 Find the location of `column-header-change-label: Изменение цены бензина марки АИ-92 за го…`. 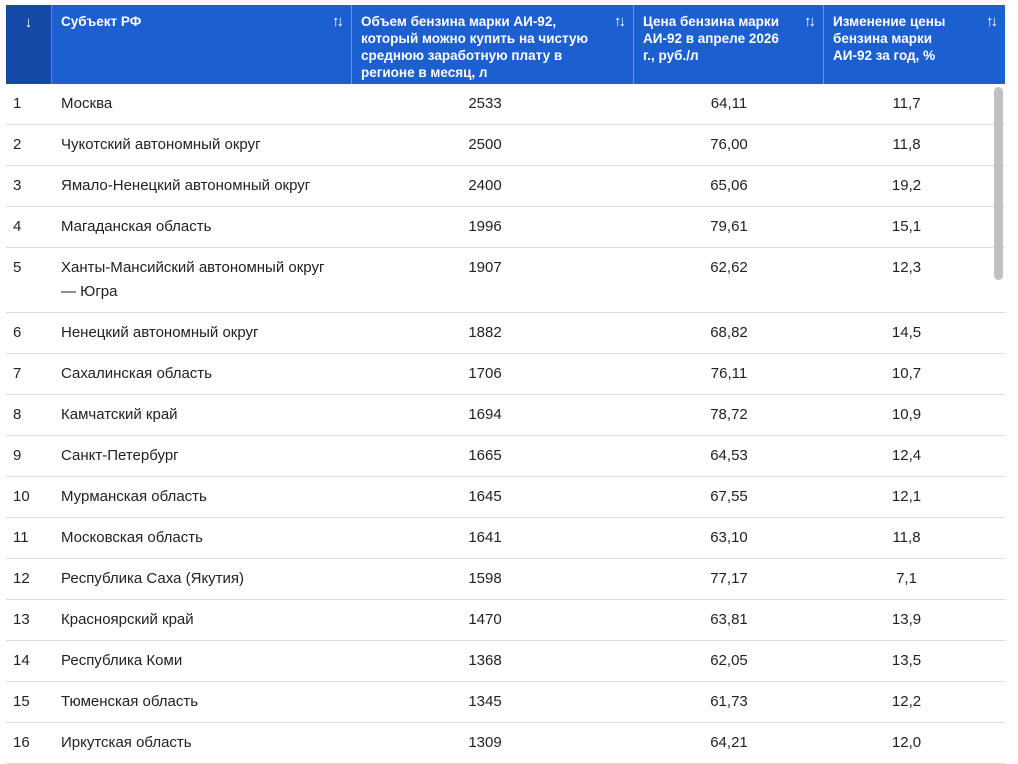

column-header-change-label: Изменение цены бензина марки АИ-92 за го… is located at coordinates (889, 38).